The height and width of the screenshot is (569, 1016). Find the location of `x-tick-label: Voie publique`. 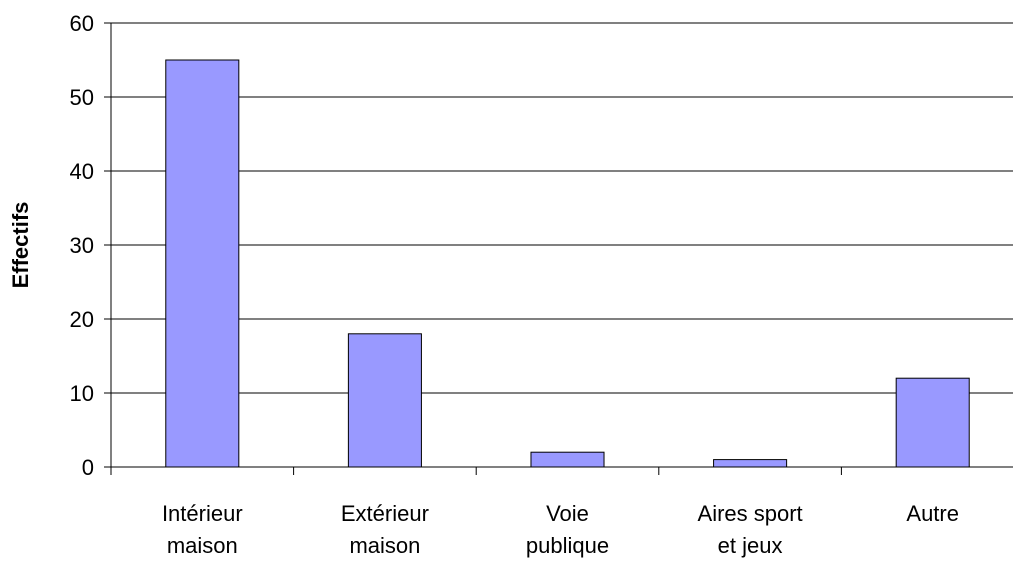

x-tick-label: Voie publique is located at coordinates (567, 529).